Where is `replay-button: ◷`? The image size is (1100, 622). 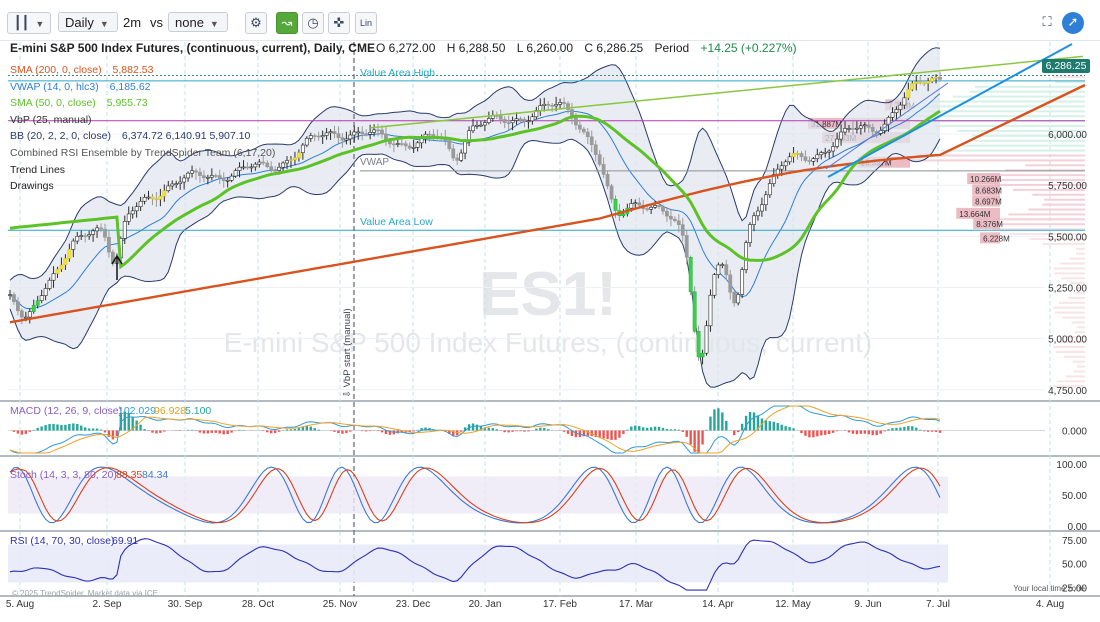
replay-button: ◷ is located at coordinates (313, 23).